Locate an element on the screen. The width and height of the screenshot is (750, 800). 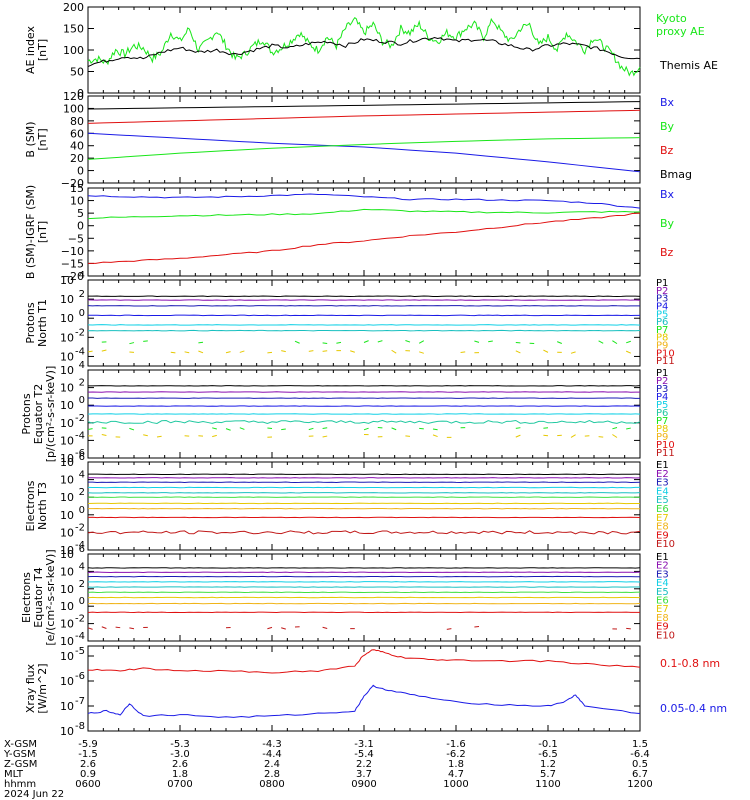
y-tick-exponent: 0 is located at coordinates (82, 601).